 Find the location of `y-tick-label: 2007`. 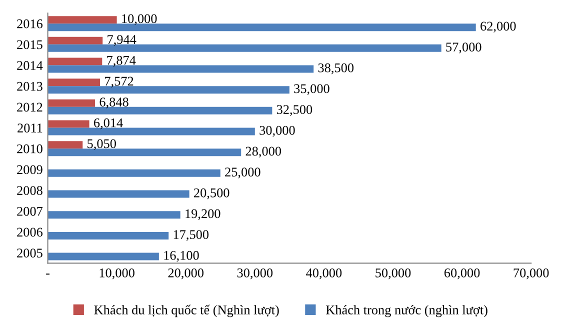

y-tick-label: 2007 is located at coordinates (30, 211).